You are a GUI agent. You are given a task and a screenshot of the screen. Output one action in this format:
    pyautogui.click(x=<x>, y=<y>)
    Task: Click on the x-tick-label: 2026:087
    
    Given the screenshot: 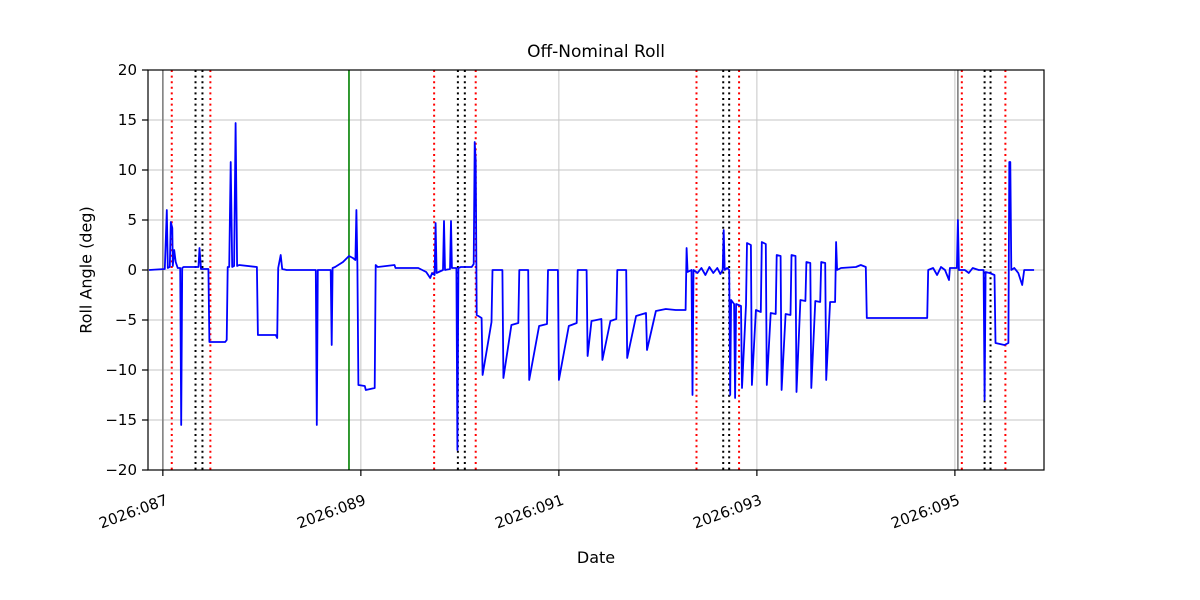 What is the action you would take?
    pyautogui.click(x=134, y=511)
    